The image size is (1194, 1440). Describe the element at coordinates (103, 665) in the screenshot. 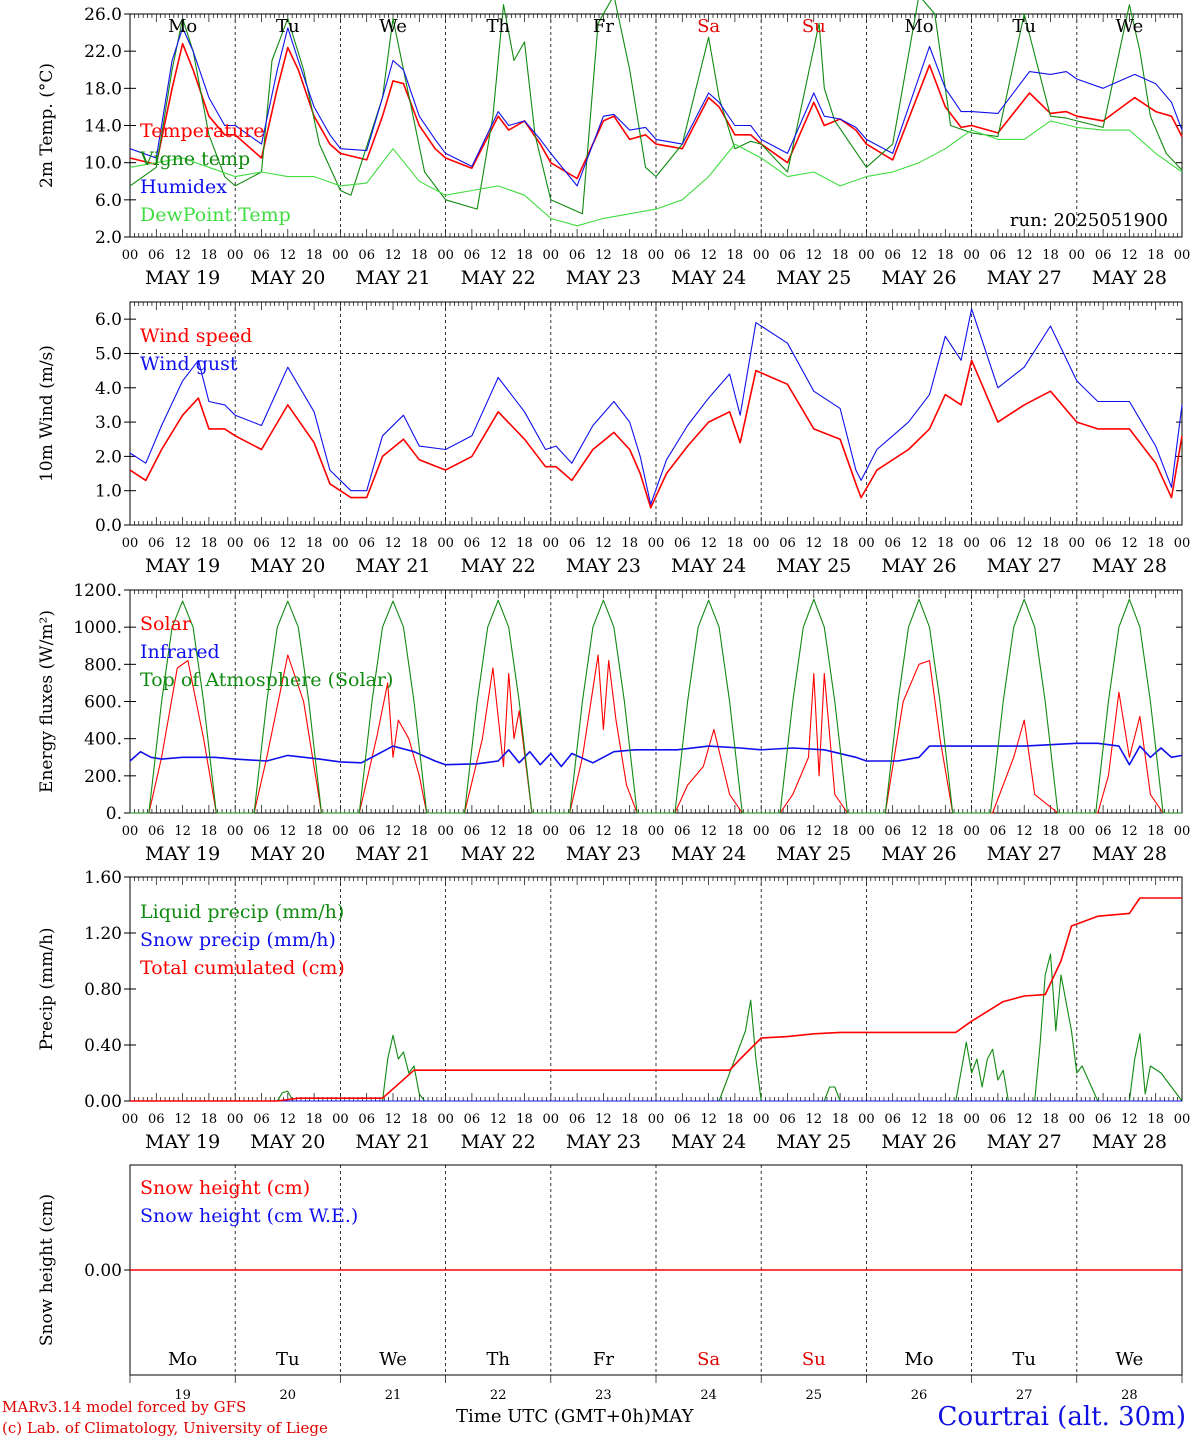

I see `y-tick-label: 800.` at that location.